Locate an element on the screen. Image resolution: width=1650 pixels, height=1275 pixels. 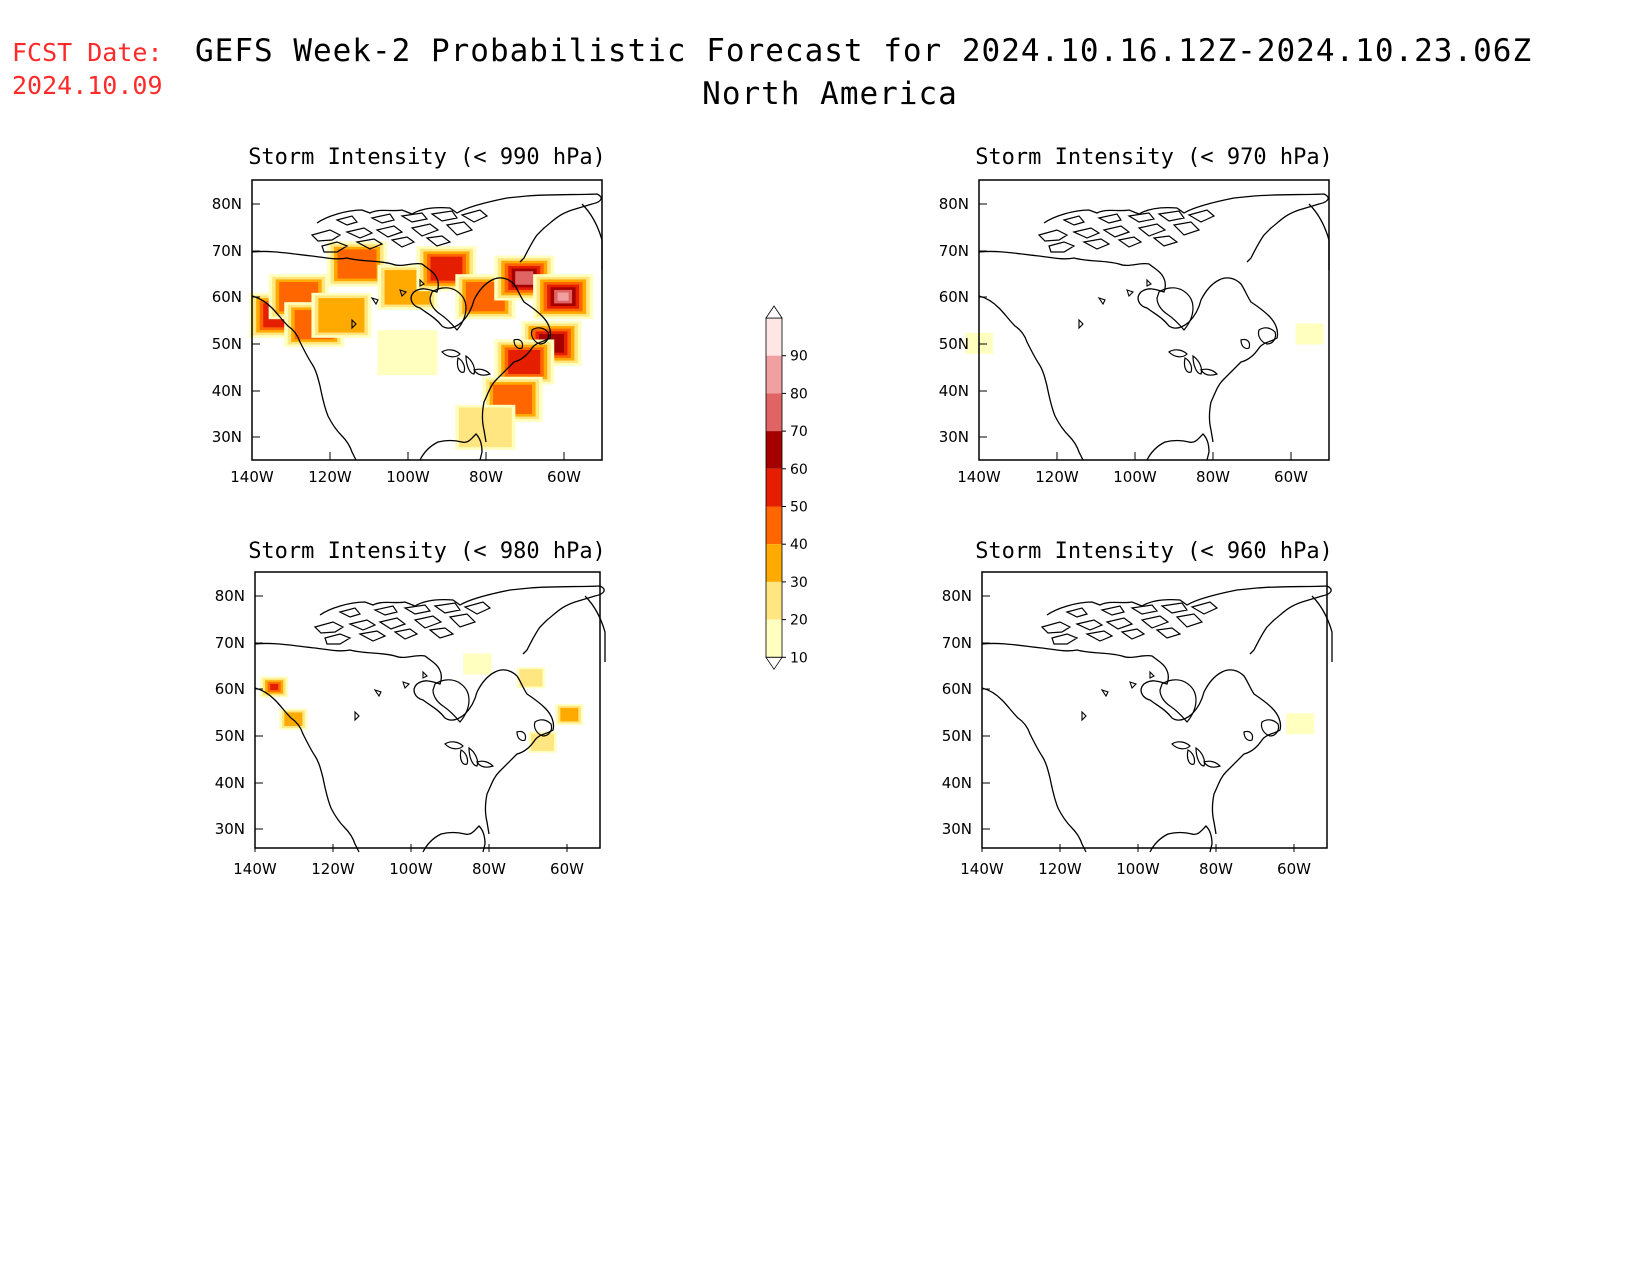
panel-title-990: Storm Intensity (< 990 hPa) is located at coordinates (427, 157).